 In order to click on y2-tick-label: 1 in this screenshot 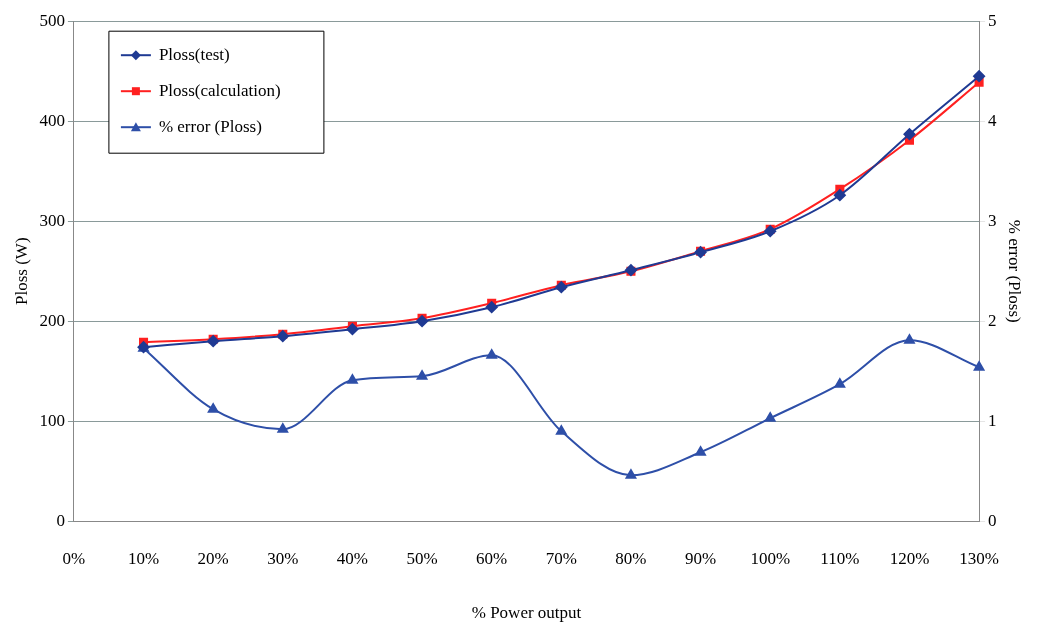, I will do `click(992, 420)`.